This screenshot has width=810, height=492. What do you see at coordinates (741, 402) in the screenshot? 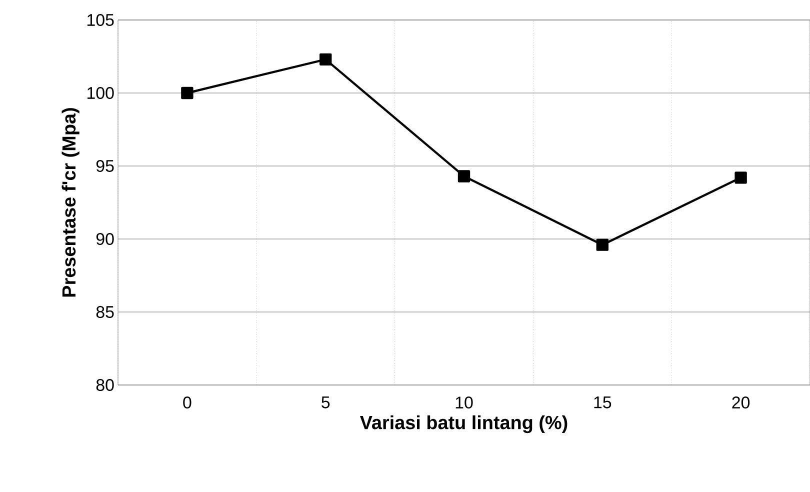
I see `x-tick-label: 20` at bounding box center [741, 402].